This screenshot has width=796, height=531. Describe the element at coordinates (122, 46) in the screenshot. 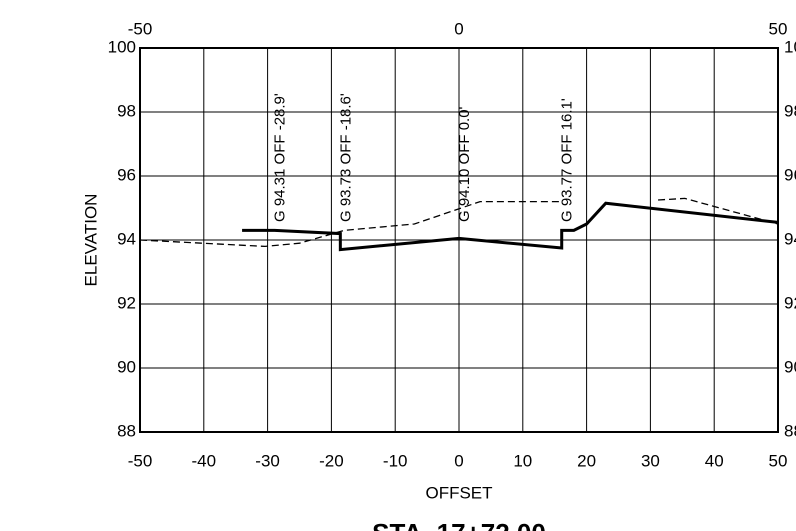

I see `y-tick-label: 100` at that location.